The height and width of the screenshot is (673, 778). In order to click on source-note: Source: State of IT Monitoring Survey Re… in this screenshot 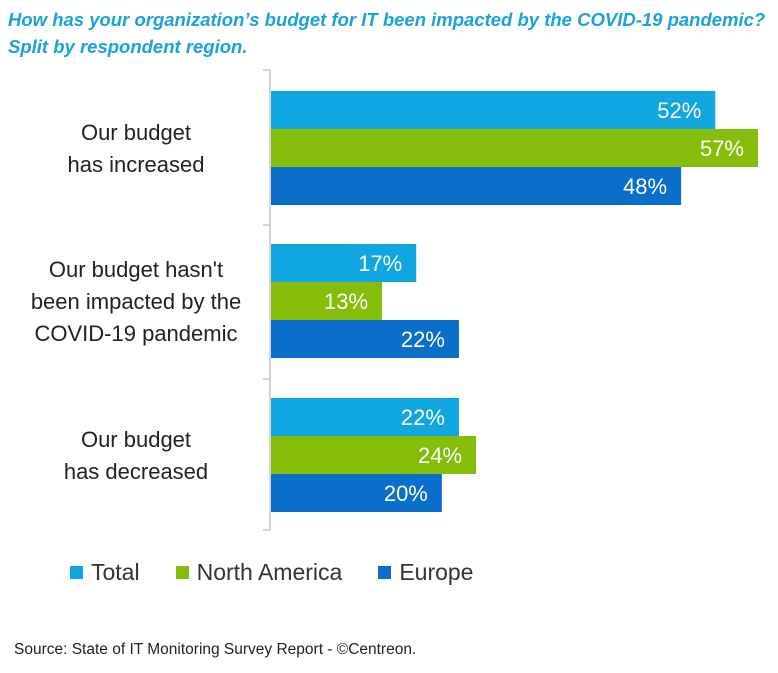, I will do `click(215, 649)`.